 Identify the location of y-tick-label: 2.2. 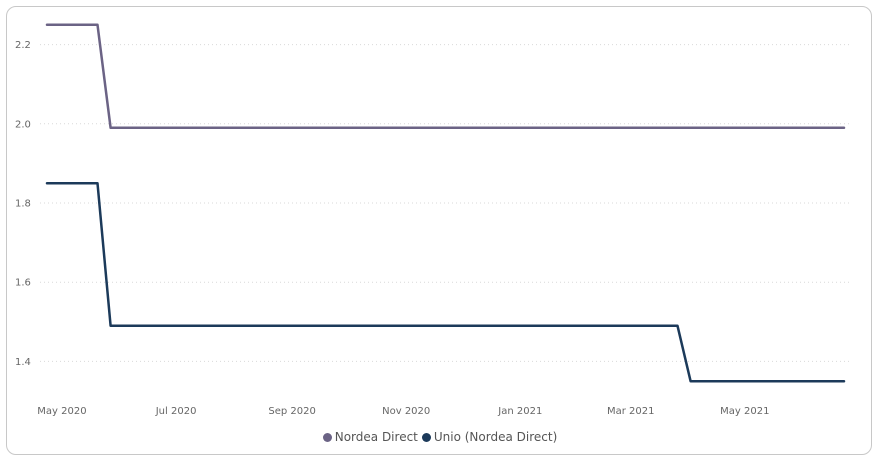
(23, 45).